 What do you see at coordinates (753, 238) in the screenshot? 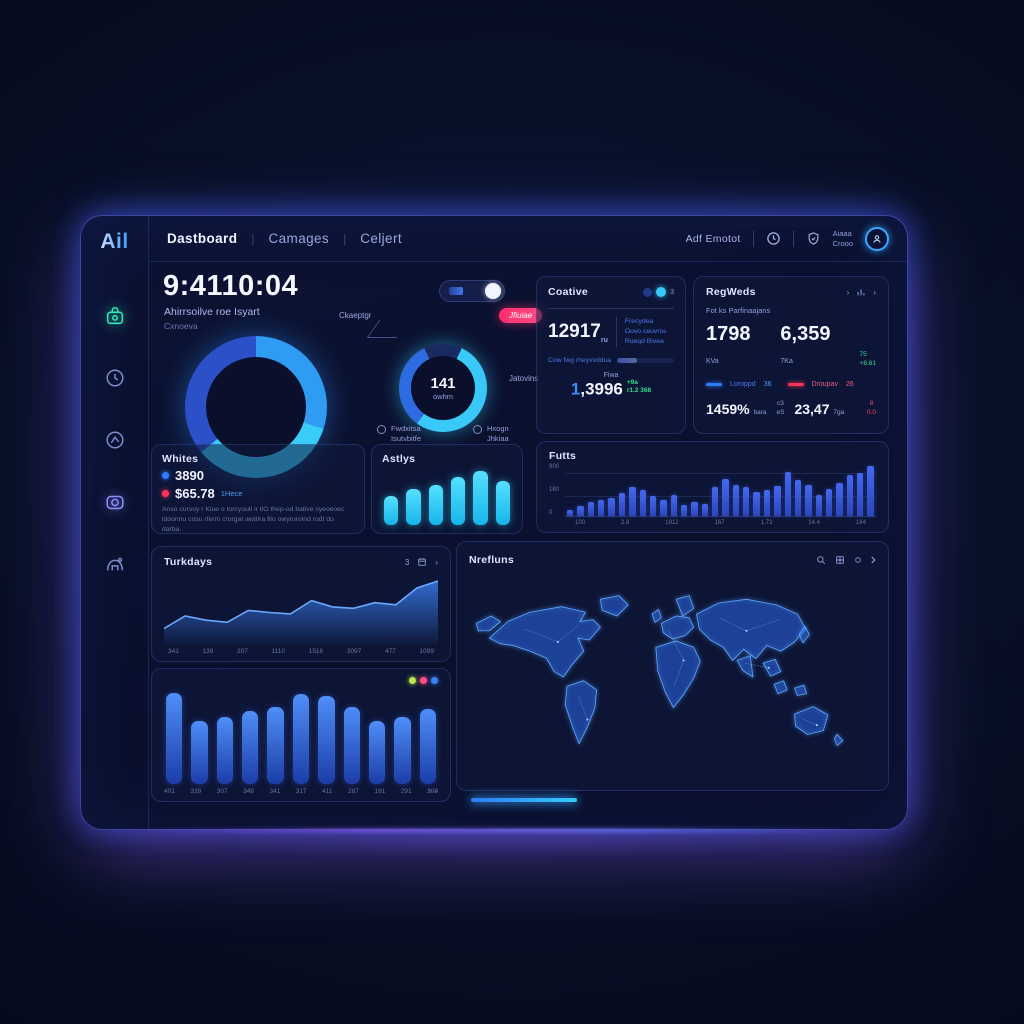
I see `nav-divider` at bounding box center [753, 238].